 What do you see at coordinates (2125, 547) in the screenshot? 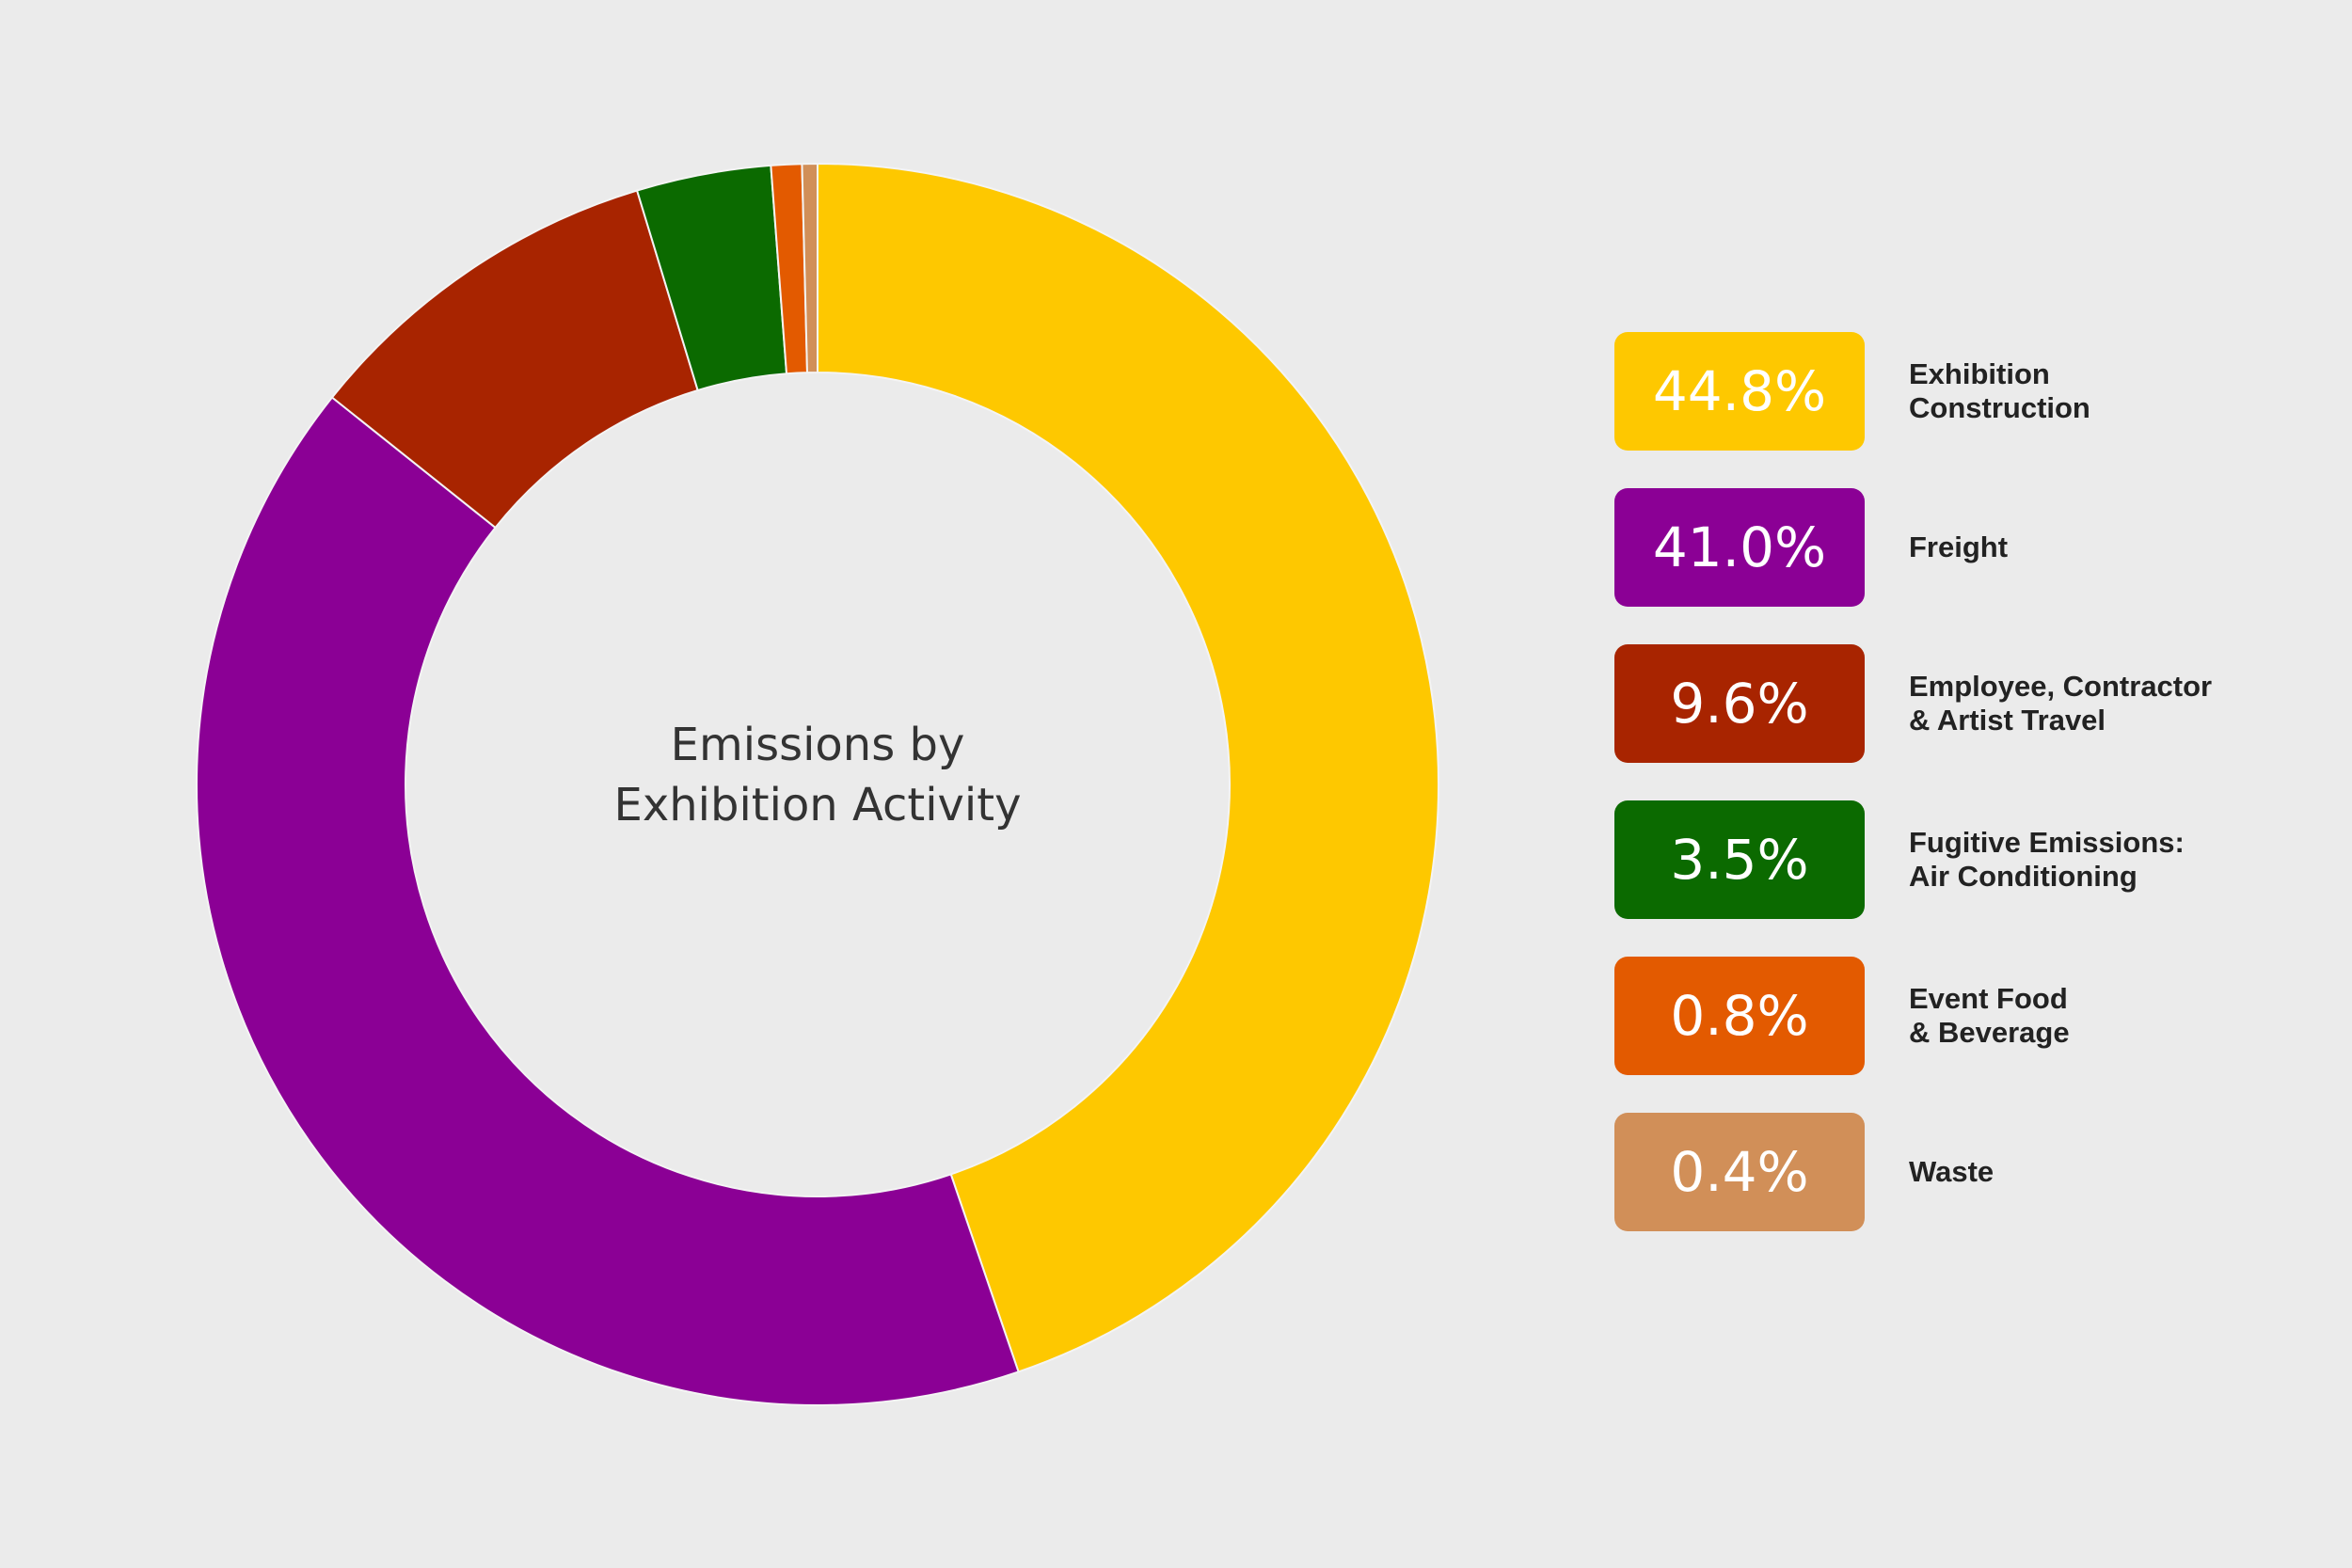
I see `legend-label-freight: Freight` at bounding box center [2125, 547].